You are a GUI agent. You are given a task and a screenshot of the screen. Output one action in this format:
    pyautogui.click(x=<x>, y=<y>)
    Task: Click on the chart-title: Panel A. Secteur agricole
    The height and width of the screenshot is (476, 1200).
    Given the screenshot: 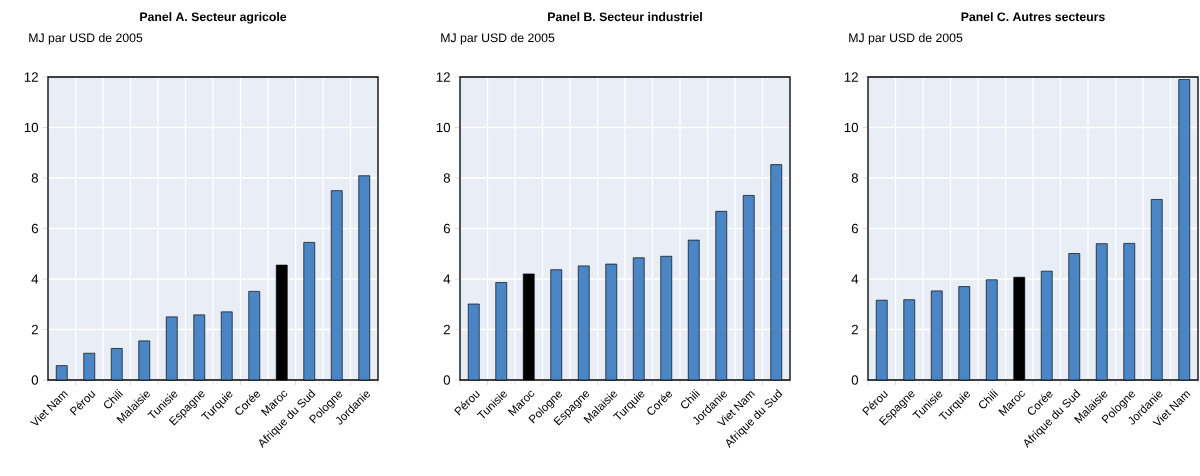 What is the action you would take?
    pyautogui.click(x=213, y=18)
    